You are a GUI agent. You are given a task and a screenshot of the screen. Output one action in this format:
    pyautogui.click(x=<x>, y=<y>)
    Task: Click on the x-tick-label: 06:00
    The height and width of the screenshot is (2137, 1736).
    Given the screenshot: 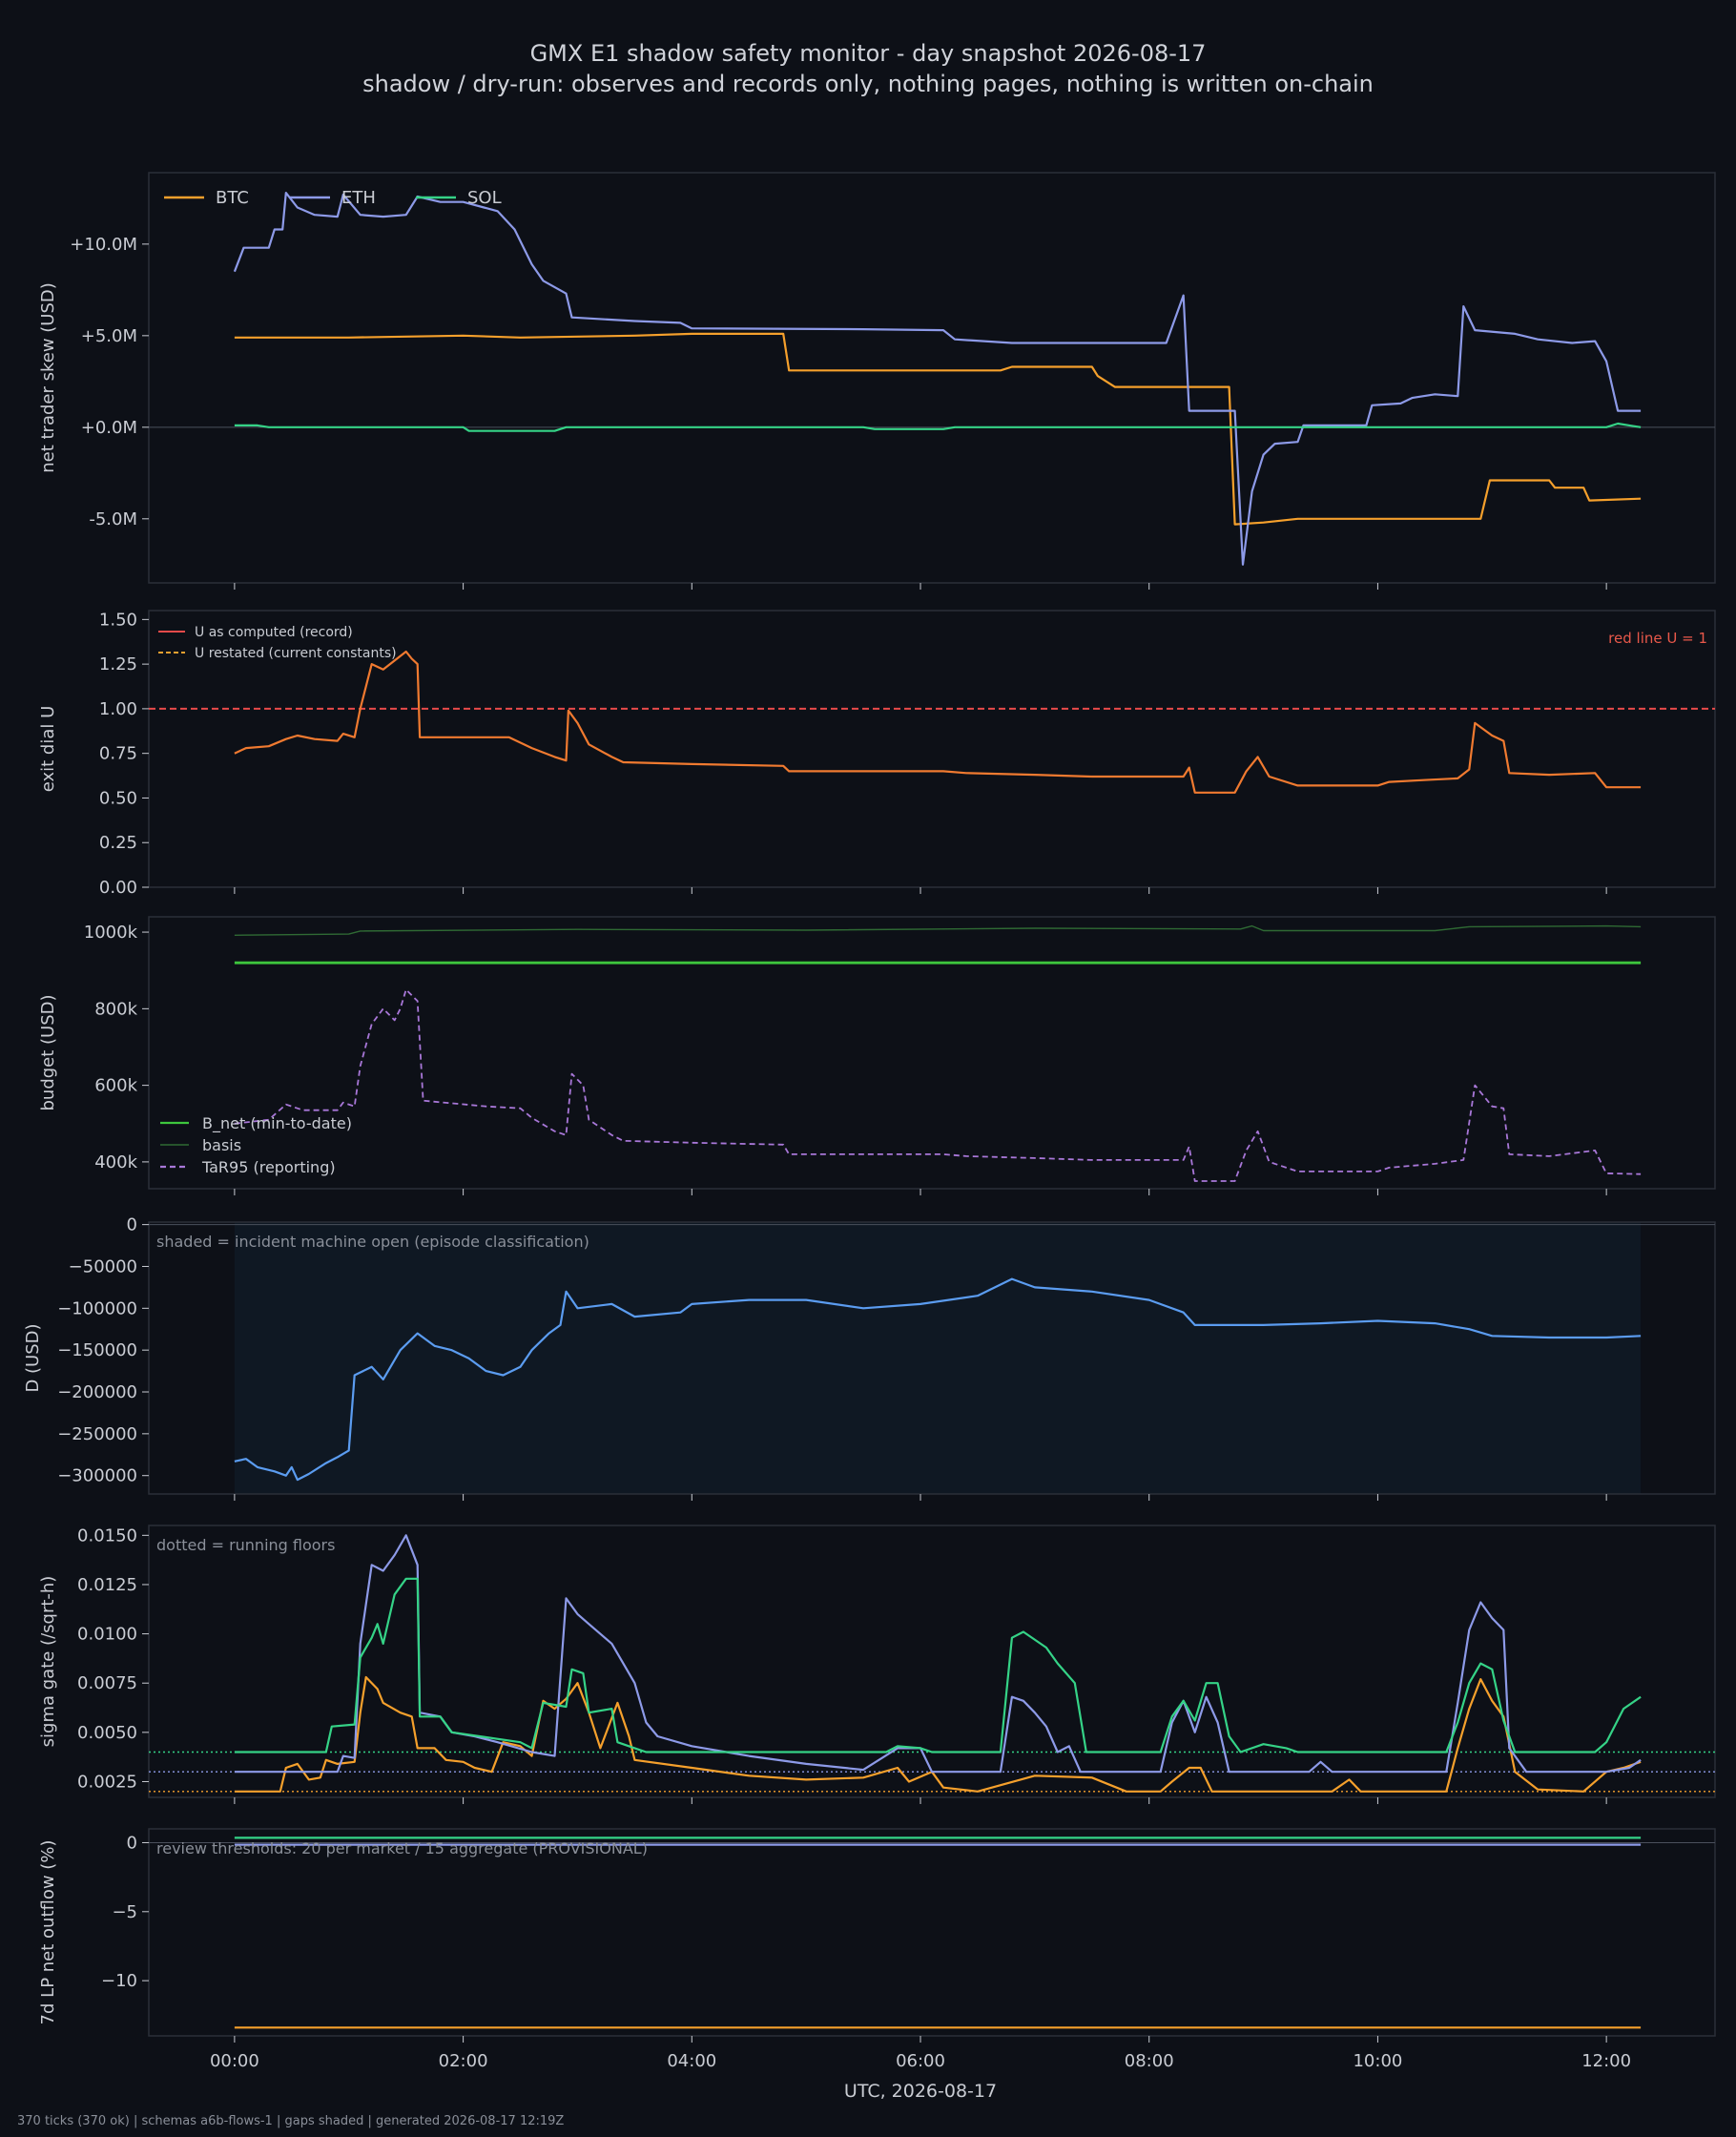 What is the action you would take?
    pyautogui.click(x=920, y=2061)
    